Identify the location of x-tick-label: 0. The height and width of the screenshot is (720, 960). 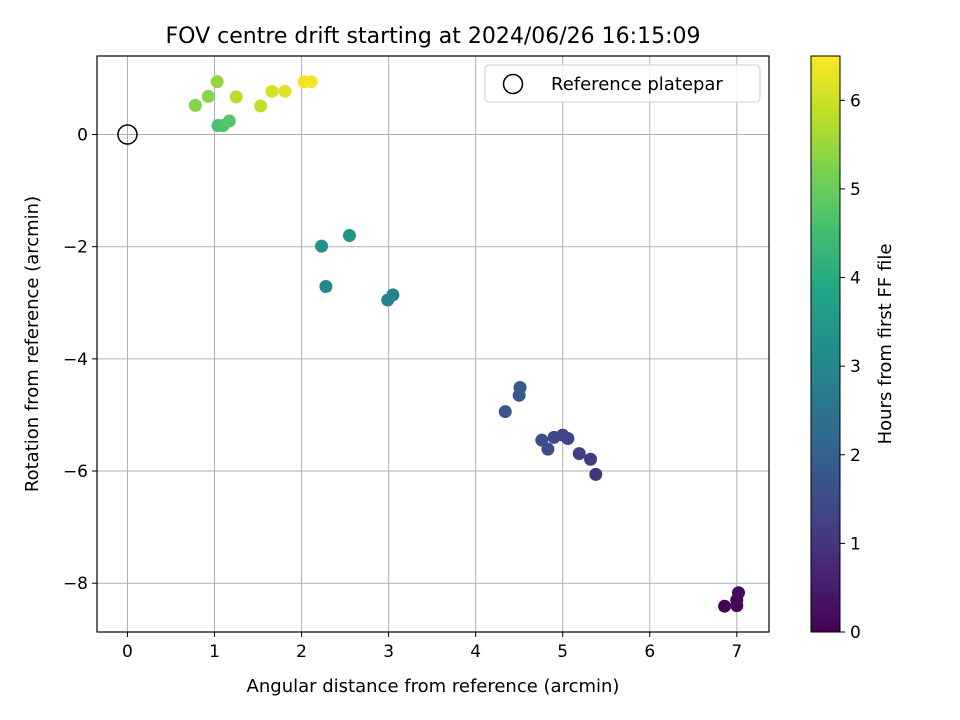
(127, 652).